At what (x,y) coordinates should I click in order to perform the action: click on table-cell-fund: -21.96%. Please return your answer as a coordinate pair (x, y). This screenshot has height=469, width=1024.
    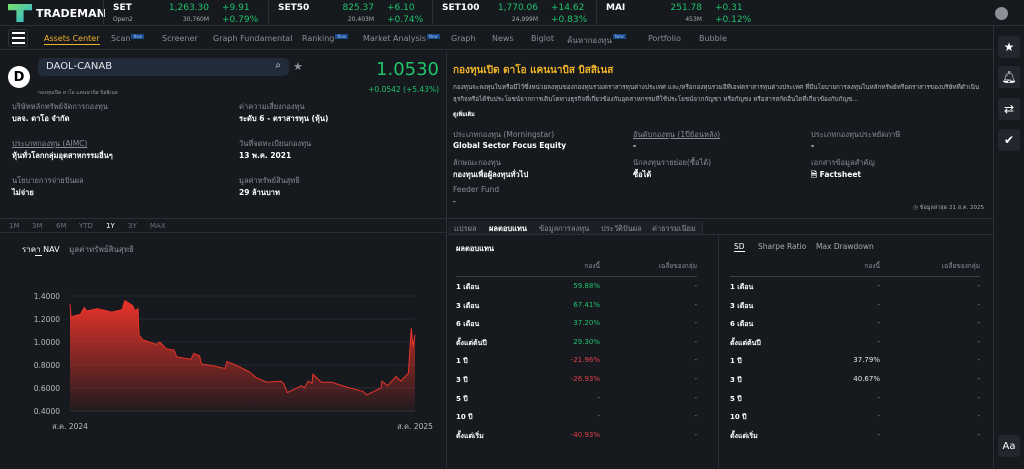
    Looking at the image, I should click on (585, 360).